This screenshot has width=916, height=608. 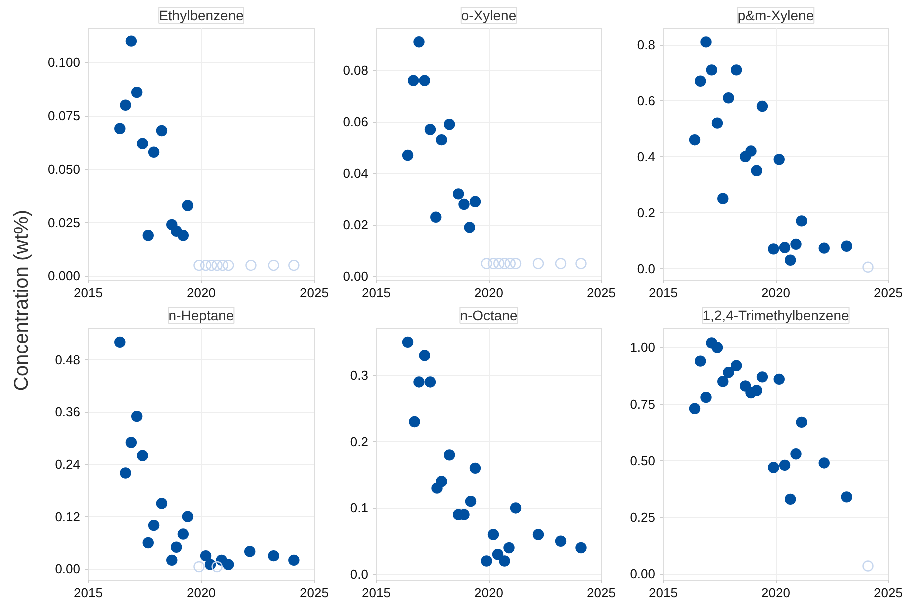 What do you see at coordinates (68, 464) in the screenshot?
I see `y-tick-label: 0.24` at bounding box center [68, 464].